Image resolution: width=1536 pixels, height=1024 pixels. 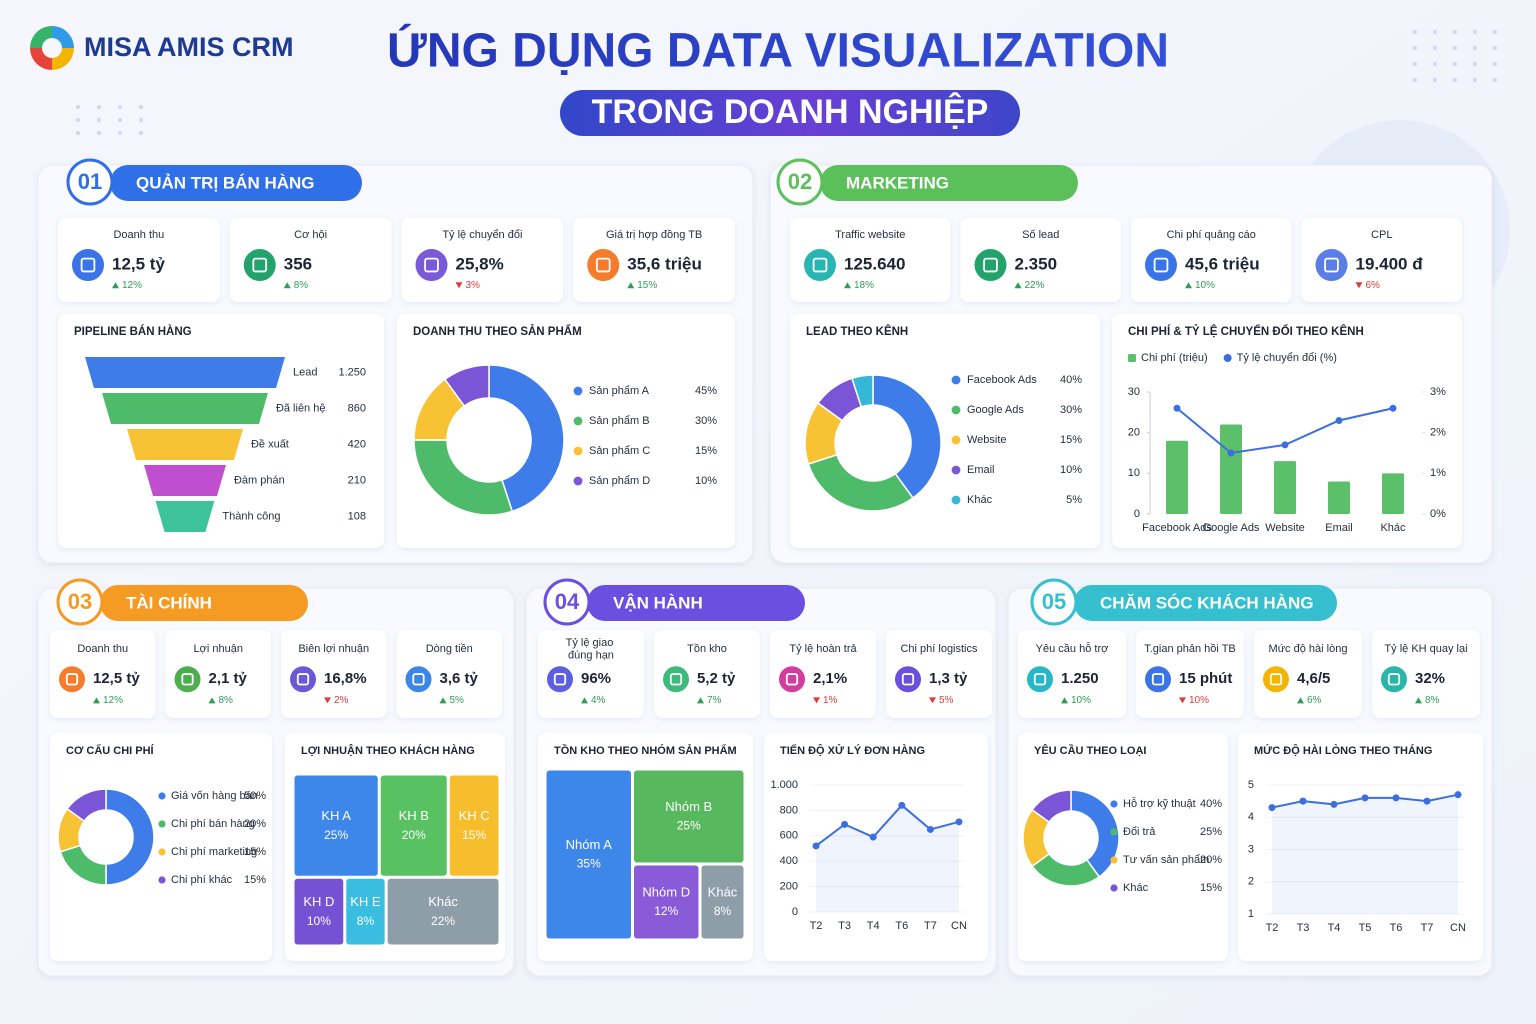 I want to click on y-tick-label: 200, so click(x=789, y=887).